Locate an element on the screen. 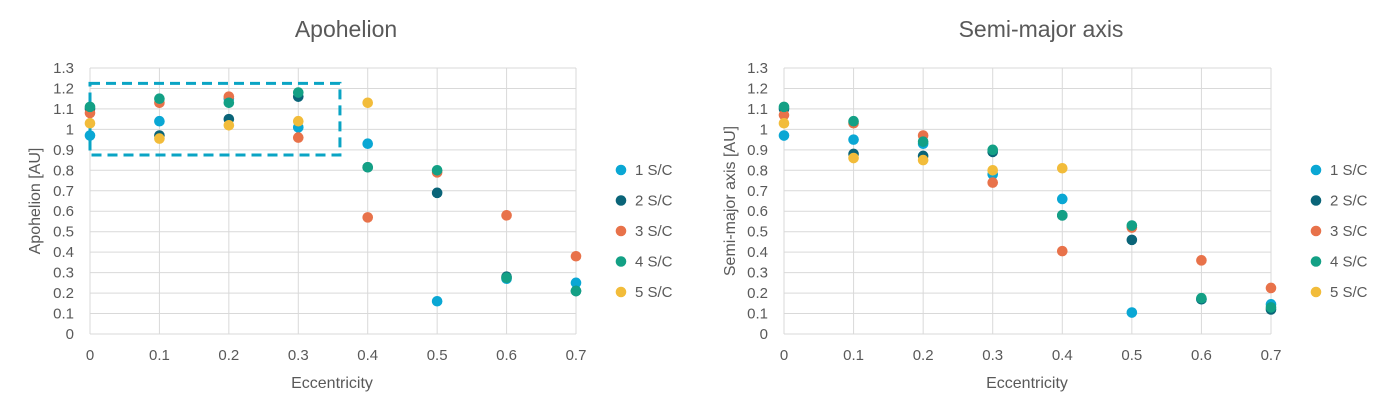 The height and width of the screenshot is (401, 1375). chart-title: Semi-major axis is located at coordinates (1041, 29).